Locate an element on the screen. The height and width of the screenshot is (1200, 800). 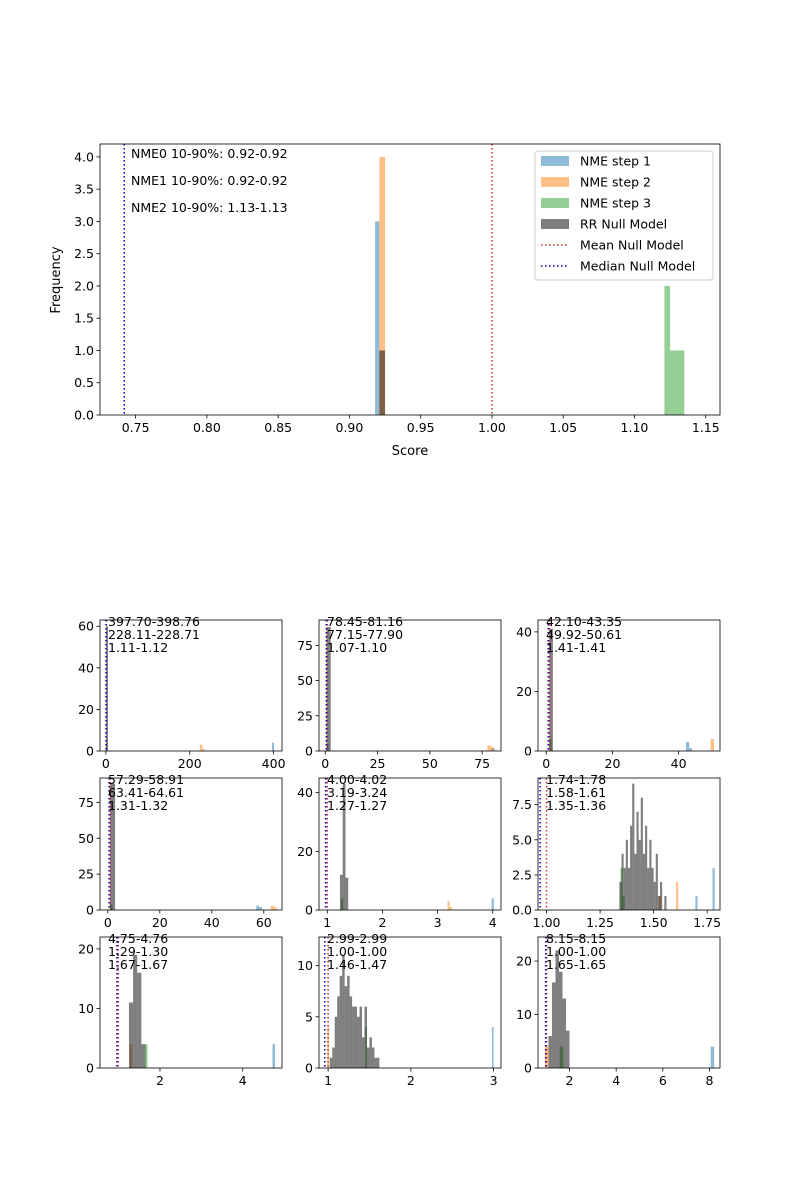
subplot-8-x-tick-label: 2 is located at coordinates (411, 1080).